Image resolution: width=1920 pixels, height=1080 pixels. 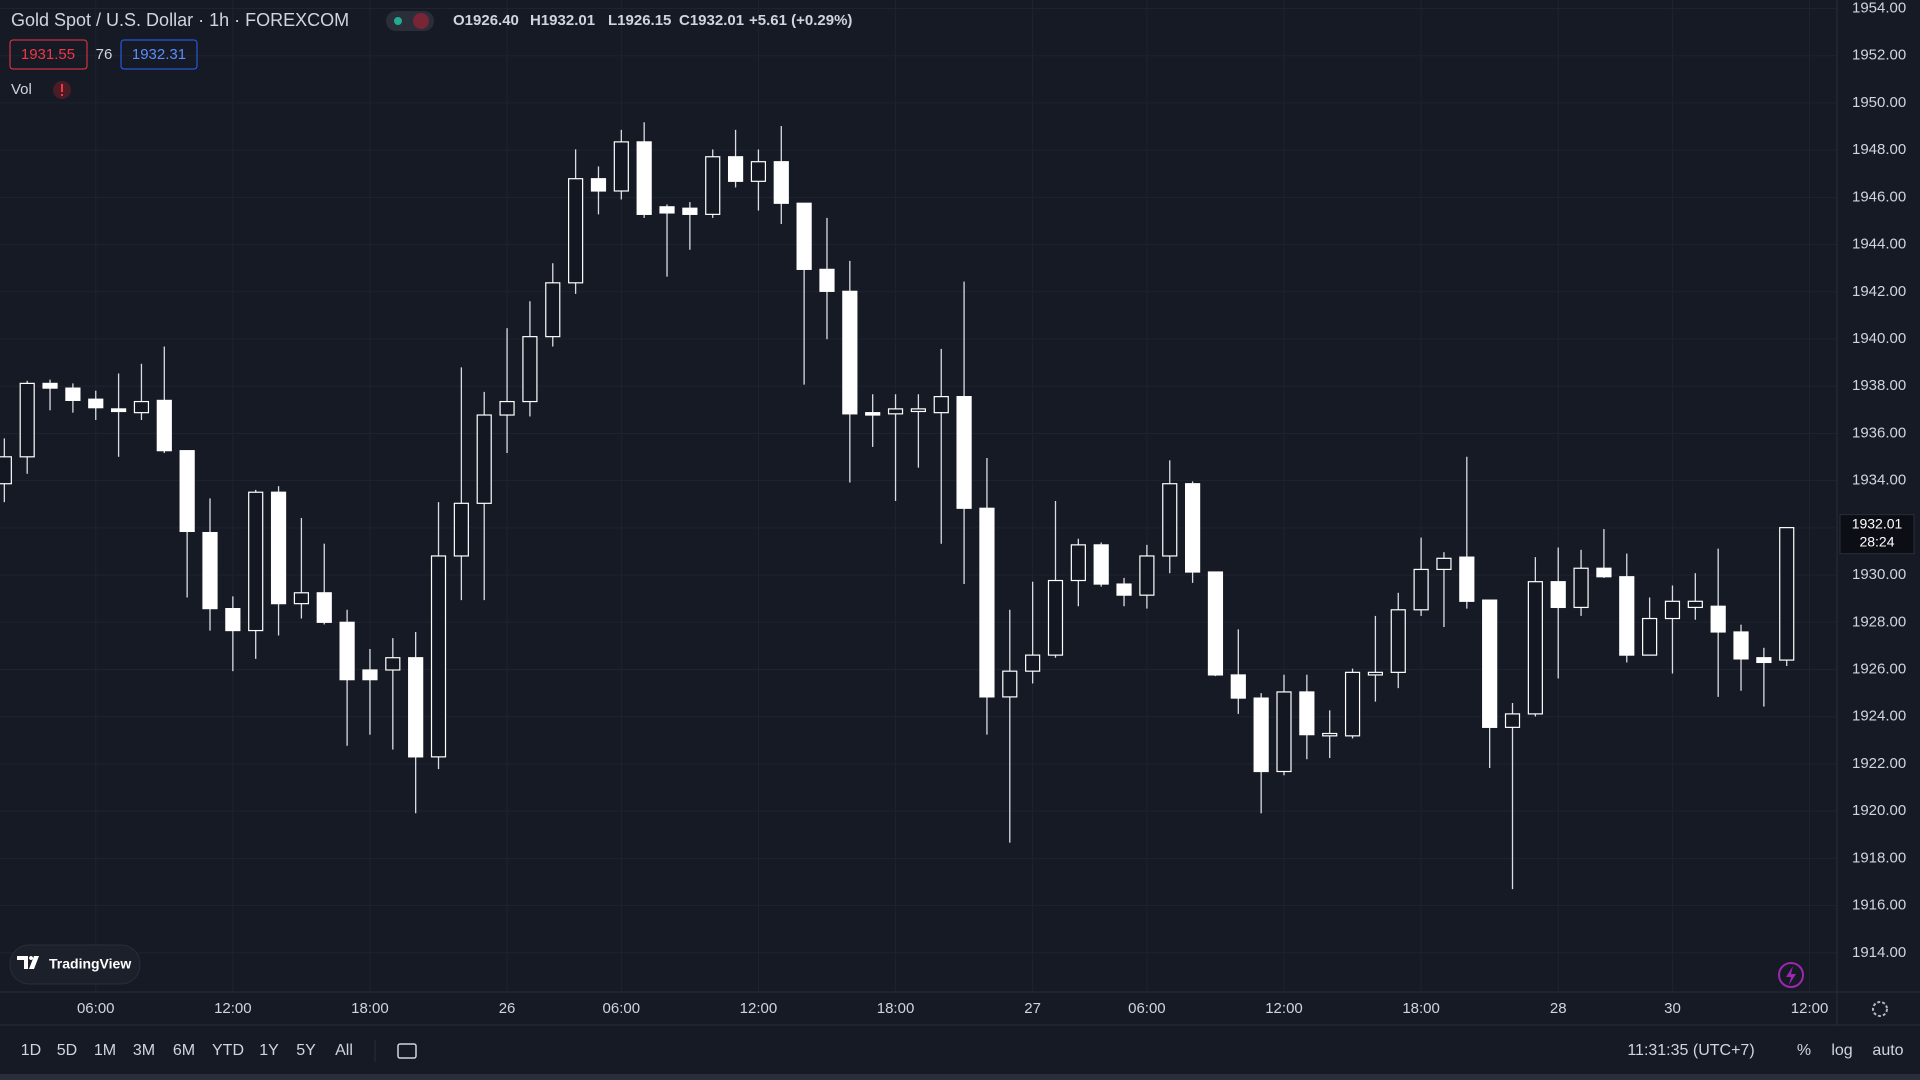 What do you see at coordinates (1690, 1050) in the screenshot?
I see `clock: 11:31:35 (UTC+7)` at bounding box center [1690, 1050].